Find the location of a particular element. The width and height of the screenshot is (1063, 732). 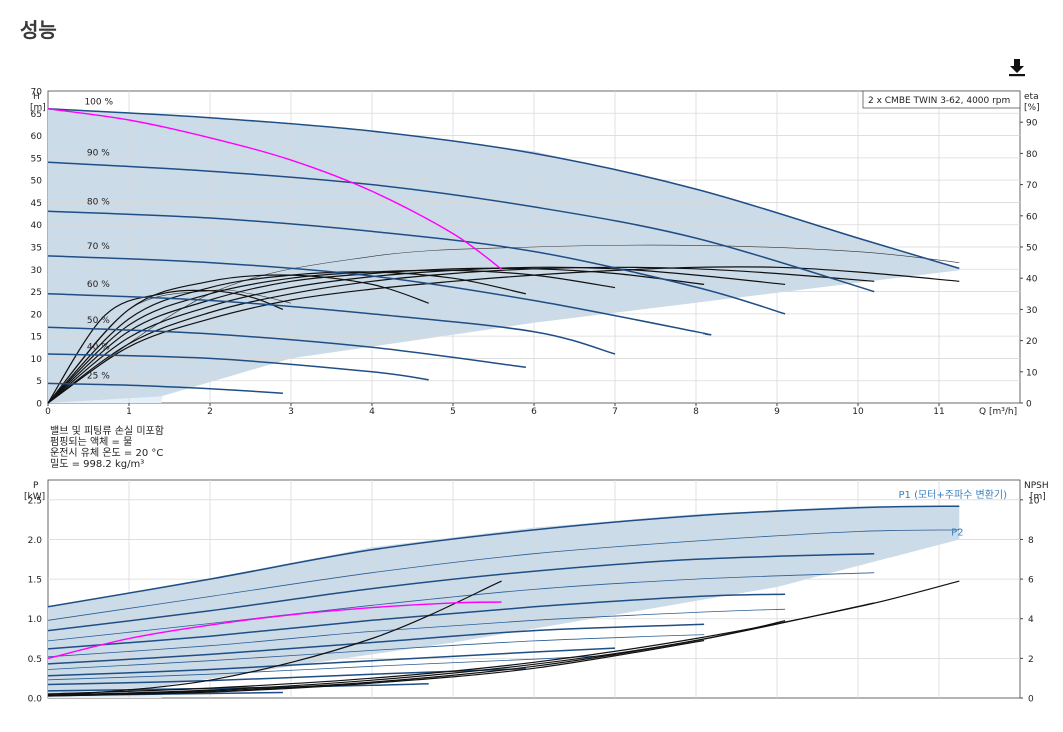

head-eta-tick-label: 20 is located at coordinates (1032, 342).